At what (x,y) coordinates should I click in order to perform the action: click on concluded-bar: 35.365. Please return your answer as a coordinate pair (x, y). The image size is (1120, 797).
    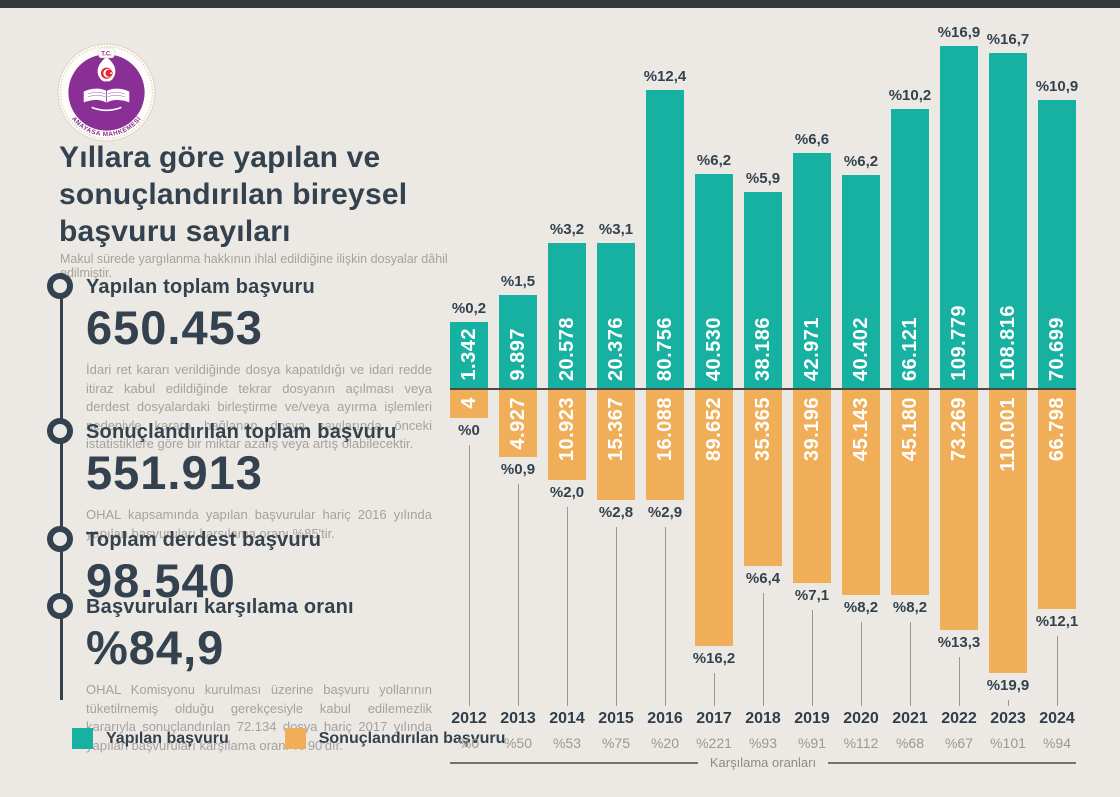
    Looking at the image, I should click on (763, 478).